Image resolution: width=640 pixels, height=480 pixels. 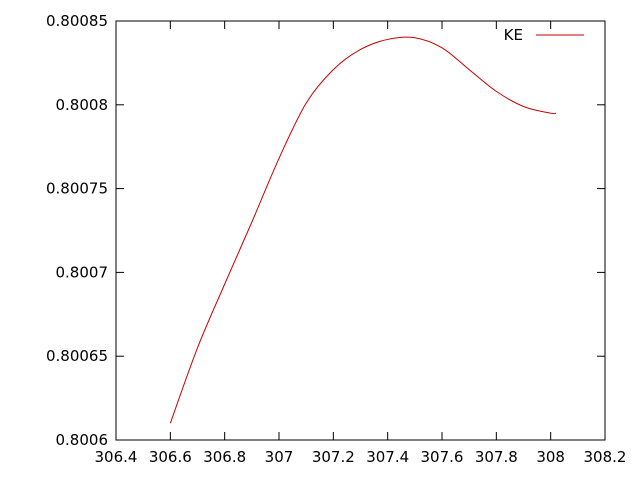 I want to click on x-tick-label: 306.4, so click(x=116, y=457).